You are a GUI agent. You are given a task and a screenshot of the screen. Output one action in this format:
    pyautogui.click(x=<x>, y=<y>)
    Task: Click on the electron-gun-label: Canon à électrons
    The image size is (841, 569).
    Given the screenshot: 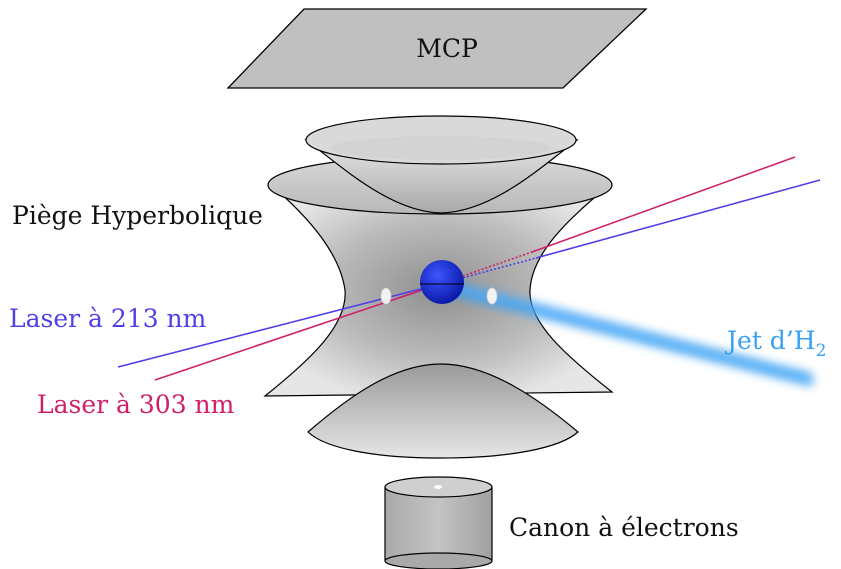 What is the action you would take?
    pyautogui.click(x=624, y=527)
    